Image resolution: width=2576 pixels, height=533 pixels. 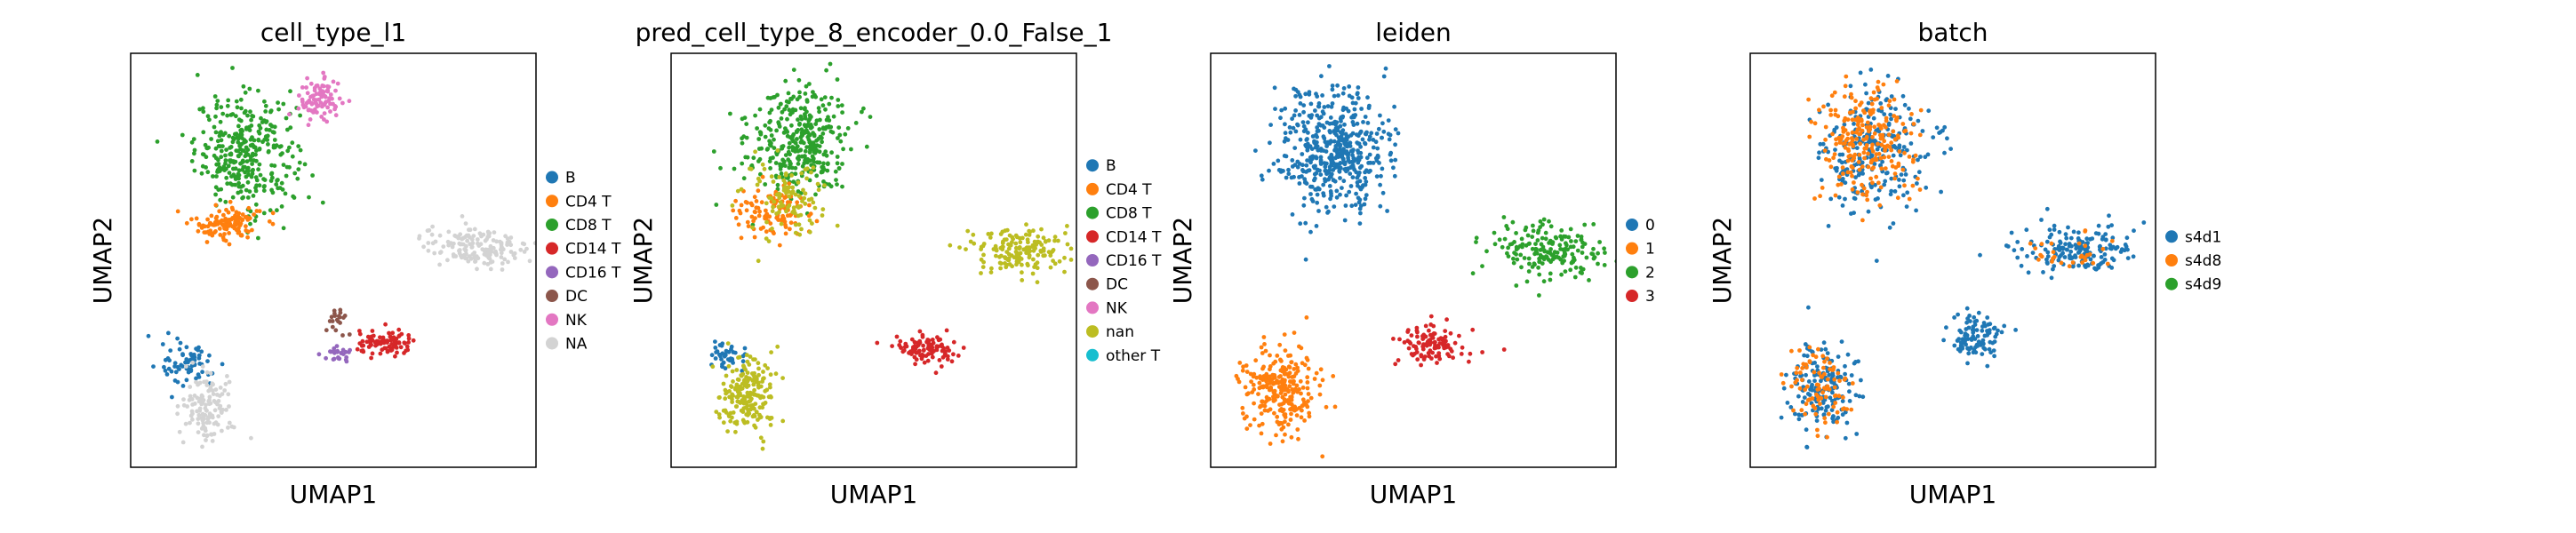 I want to click on legend-label: CD14 T, so click(x=1134, y=237).